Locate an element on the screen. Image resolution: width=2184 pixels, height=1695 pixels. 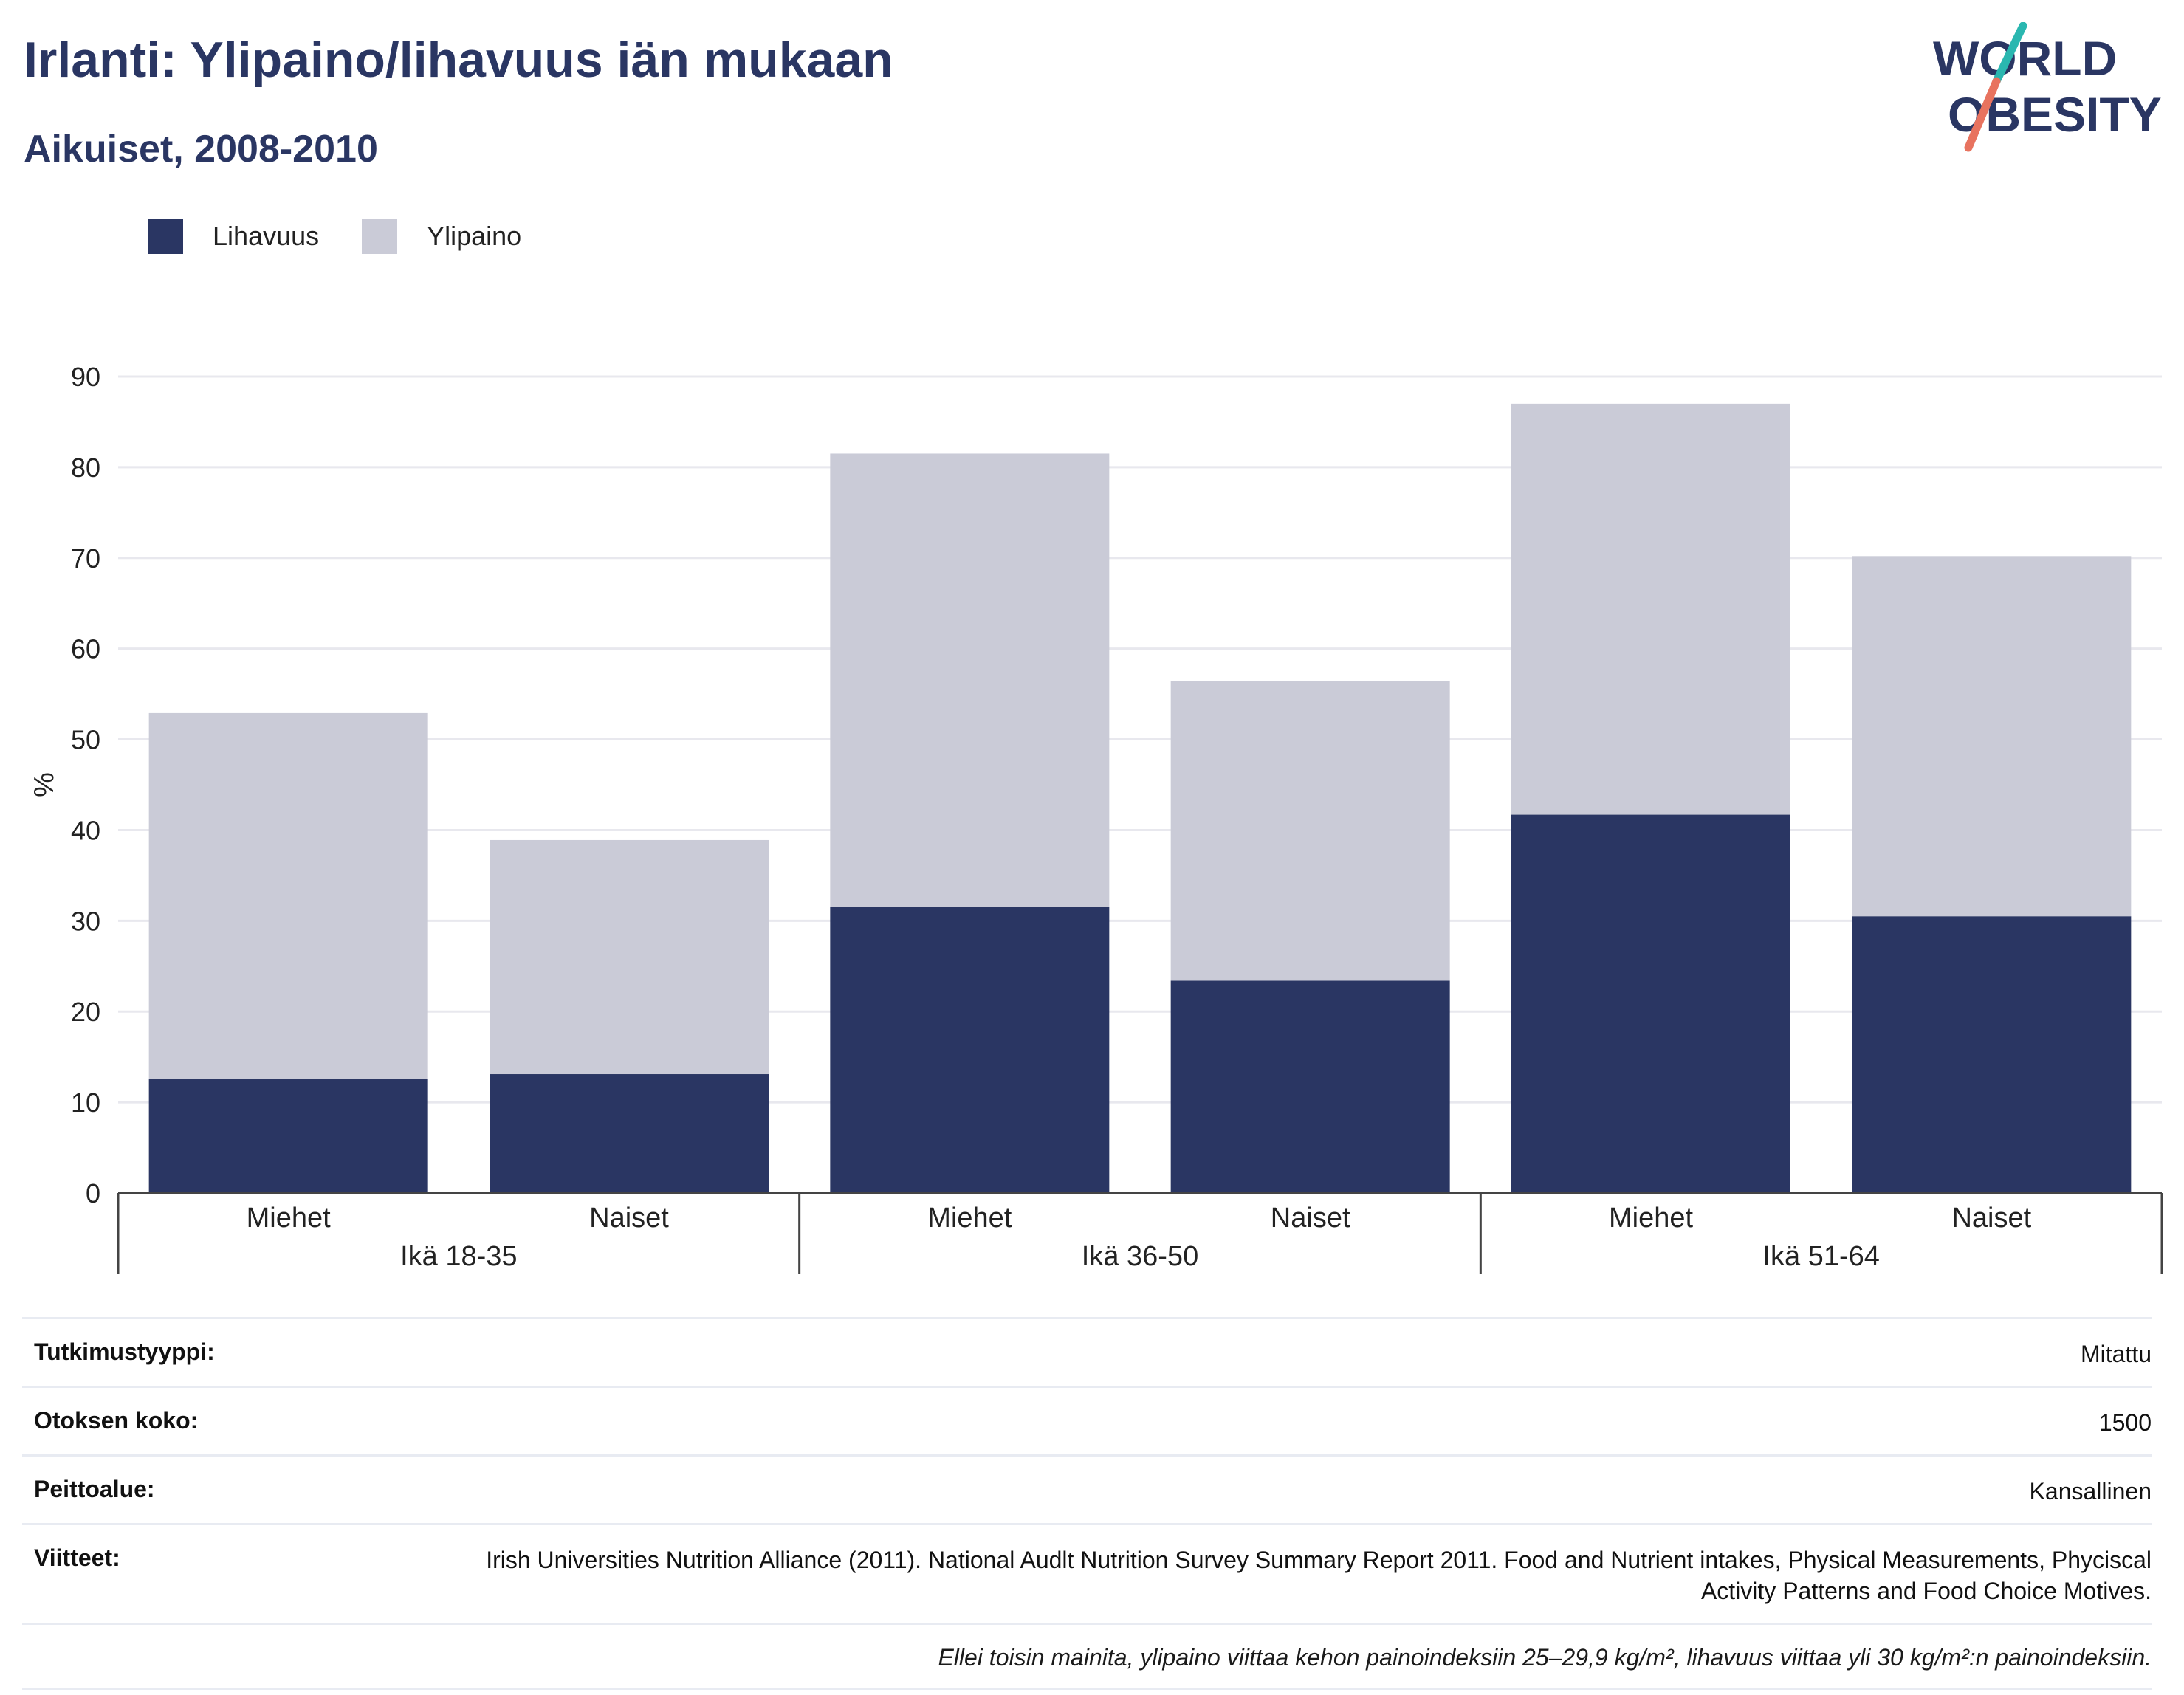
legend-item-ylipaino: Ylipaino is located at coordinates (442, 237).